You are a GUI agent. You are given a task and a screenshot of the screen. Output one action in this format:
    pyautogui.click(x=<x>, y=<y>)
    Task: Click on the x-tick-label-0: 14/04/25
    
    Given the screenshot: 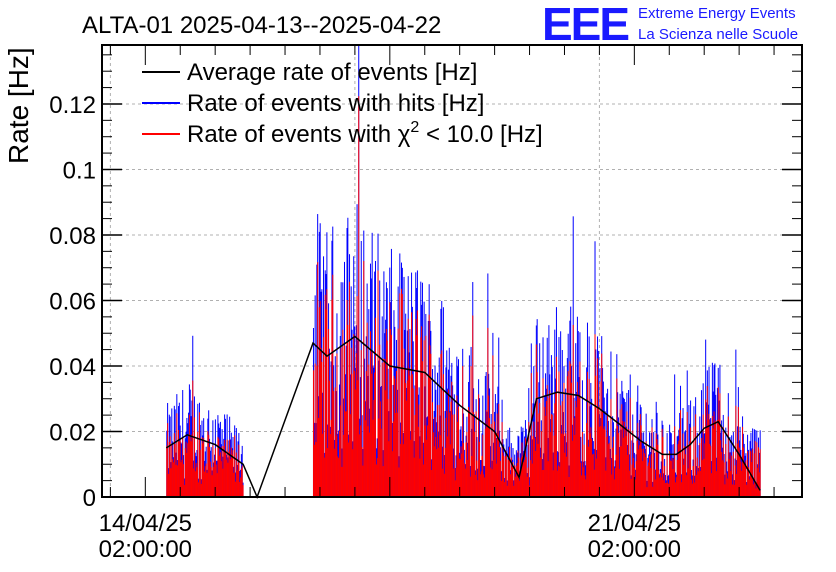 What is the action you would take?
    pyautogui.click(x=145, y=523)
    